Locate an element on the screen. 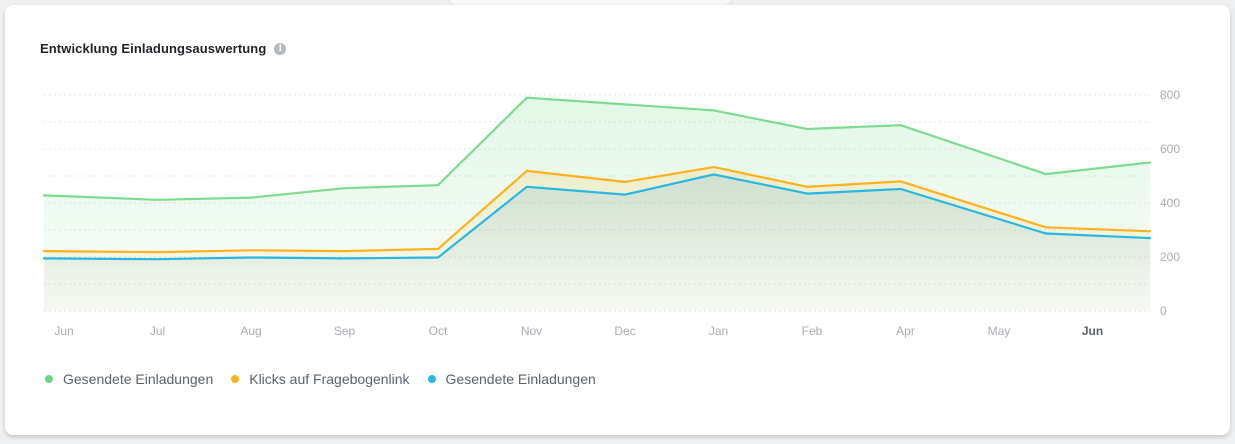 This screenshot has height=444, width=1235. info-icon: i is located at coordinates (280, 48).